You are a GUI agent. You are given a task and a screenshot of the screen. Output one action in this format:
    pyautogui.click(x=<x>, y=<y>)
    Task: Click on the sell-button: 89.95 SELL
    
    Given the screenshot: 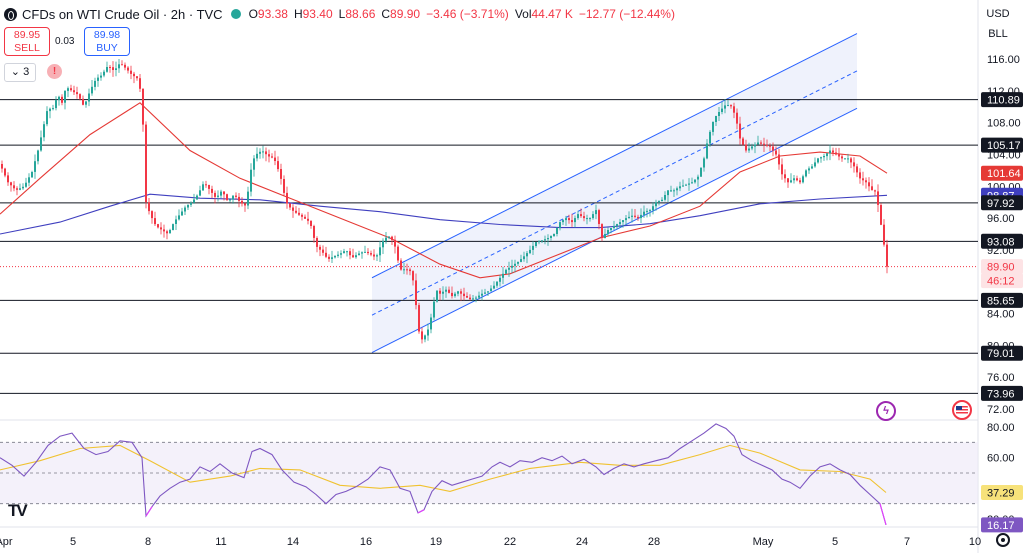 What is the action you would take?
    pyautogui.click(x=27, y=41)
    